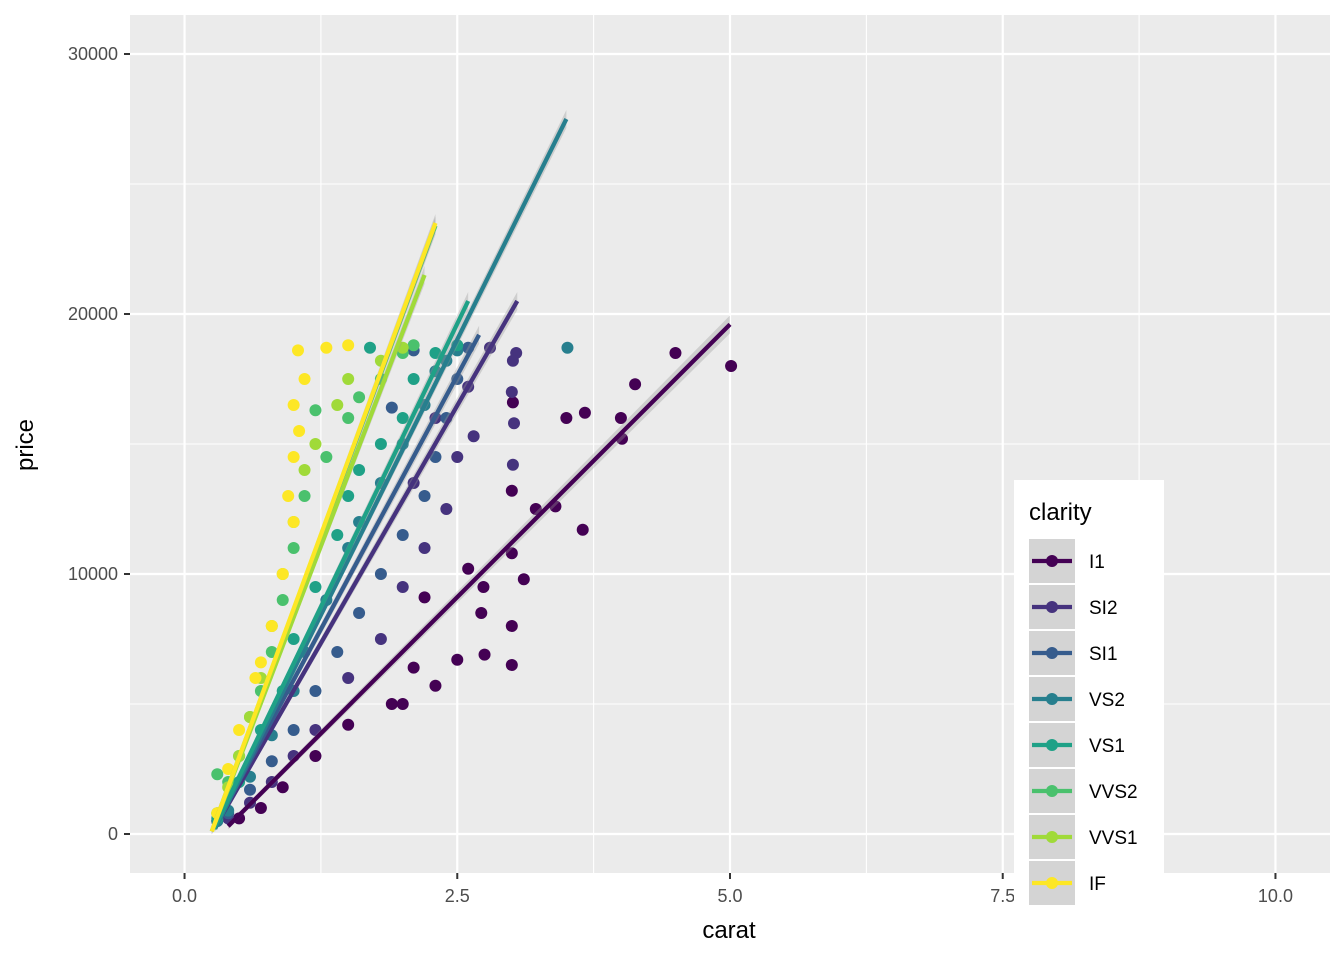 This screenshot has width=1344, height=960. Describe the element at coordinates (184, 896) in the screenshot. I see `x-tick-label: 0.0` at that location.